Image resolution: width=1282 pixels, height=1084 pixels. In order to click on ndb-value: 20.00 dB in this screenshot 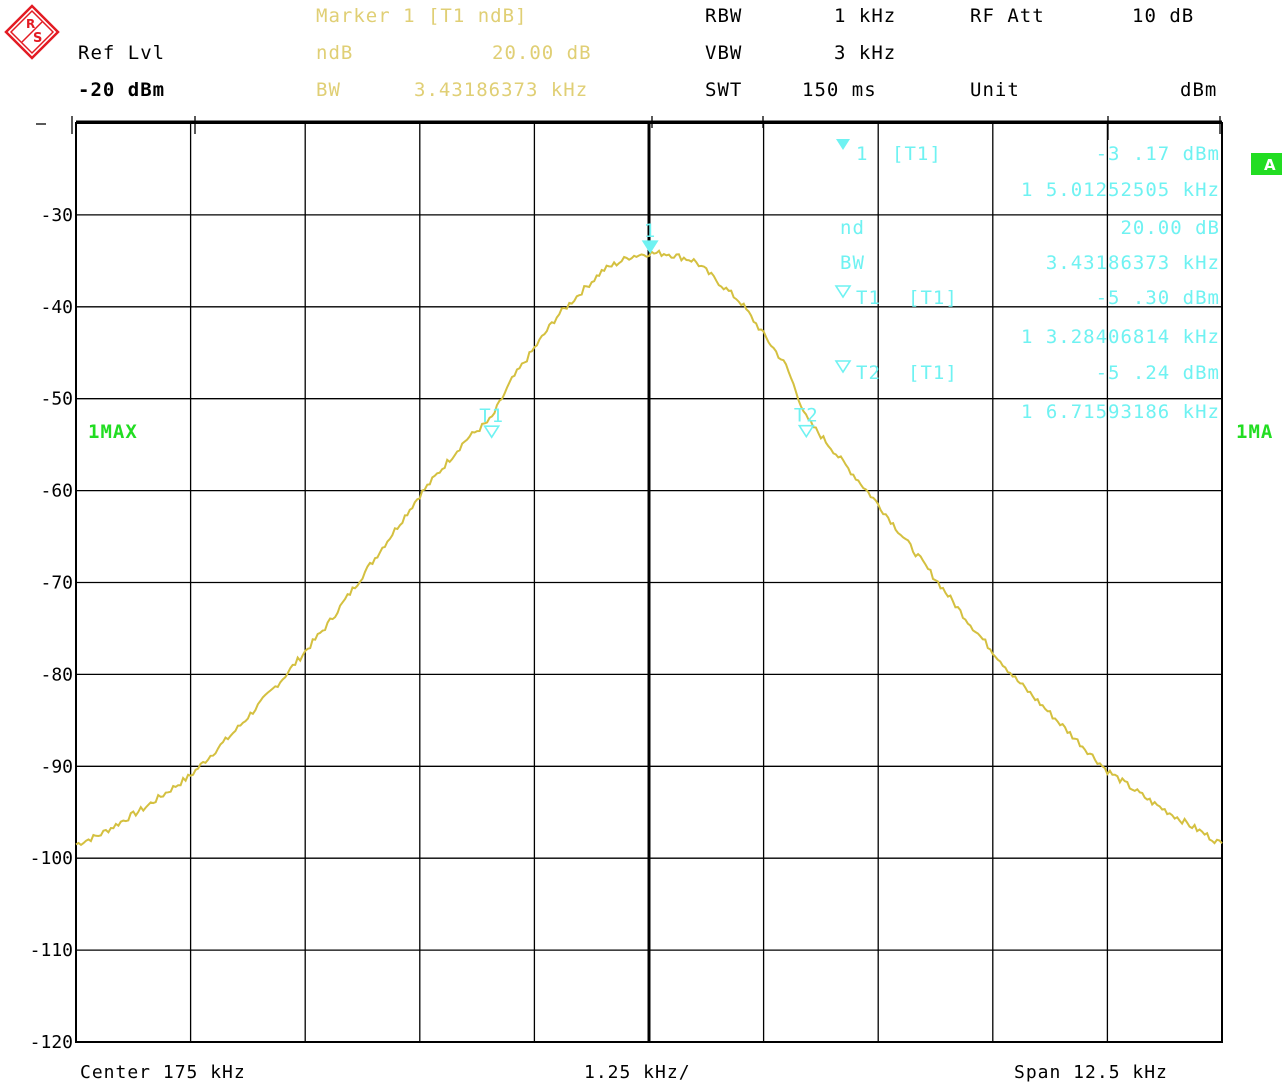, I will do `click(542, 53)`.